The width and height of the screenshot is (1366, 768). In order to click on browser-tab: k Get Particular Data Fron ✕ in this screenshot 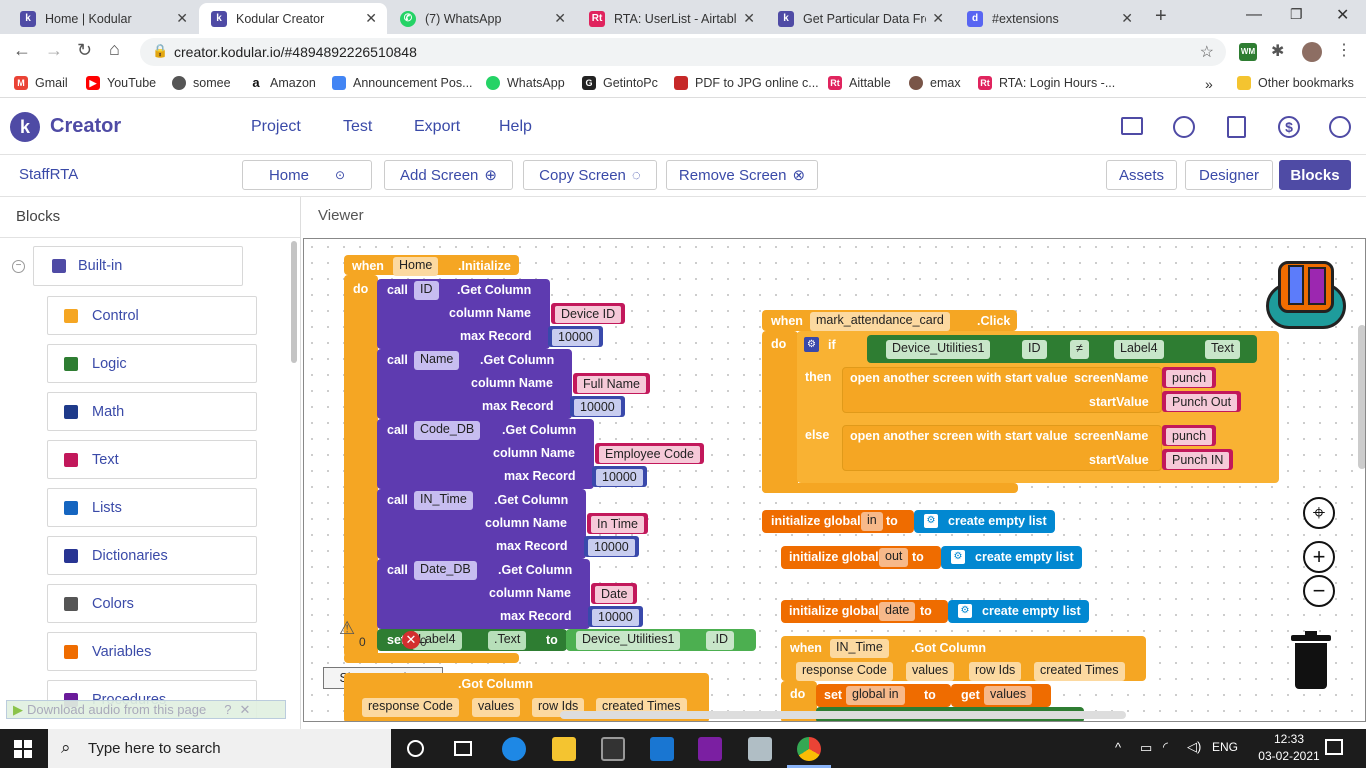, I will do `click(860, 18)`.